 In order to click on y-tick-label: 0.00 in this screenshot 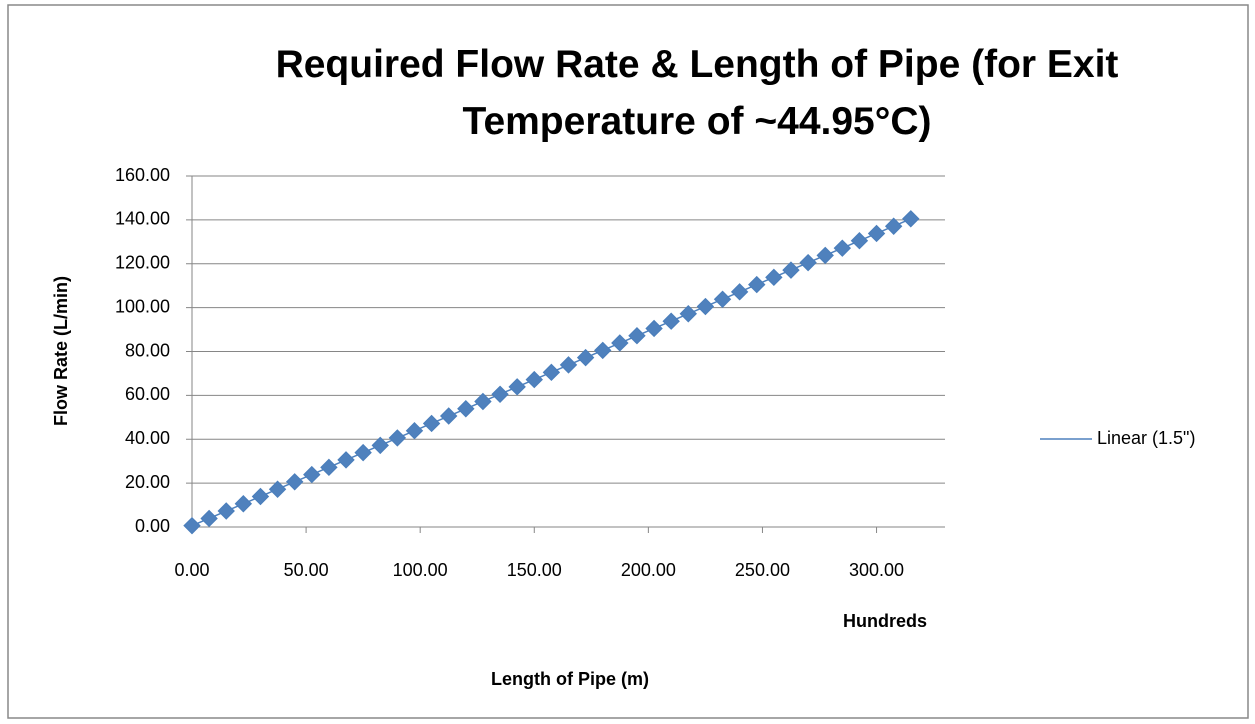, I will do `click(152, 526)`.